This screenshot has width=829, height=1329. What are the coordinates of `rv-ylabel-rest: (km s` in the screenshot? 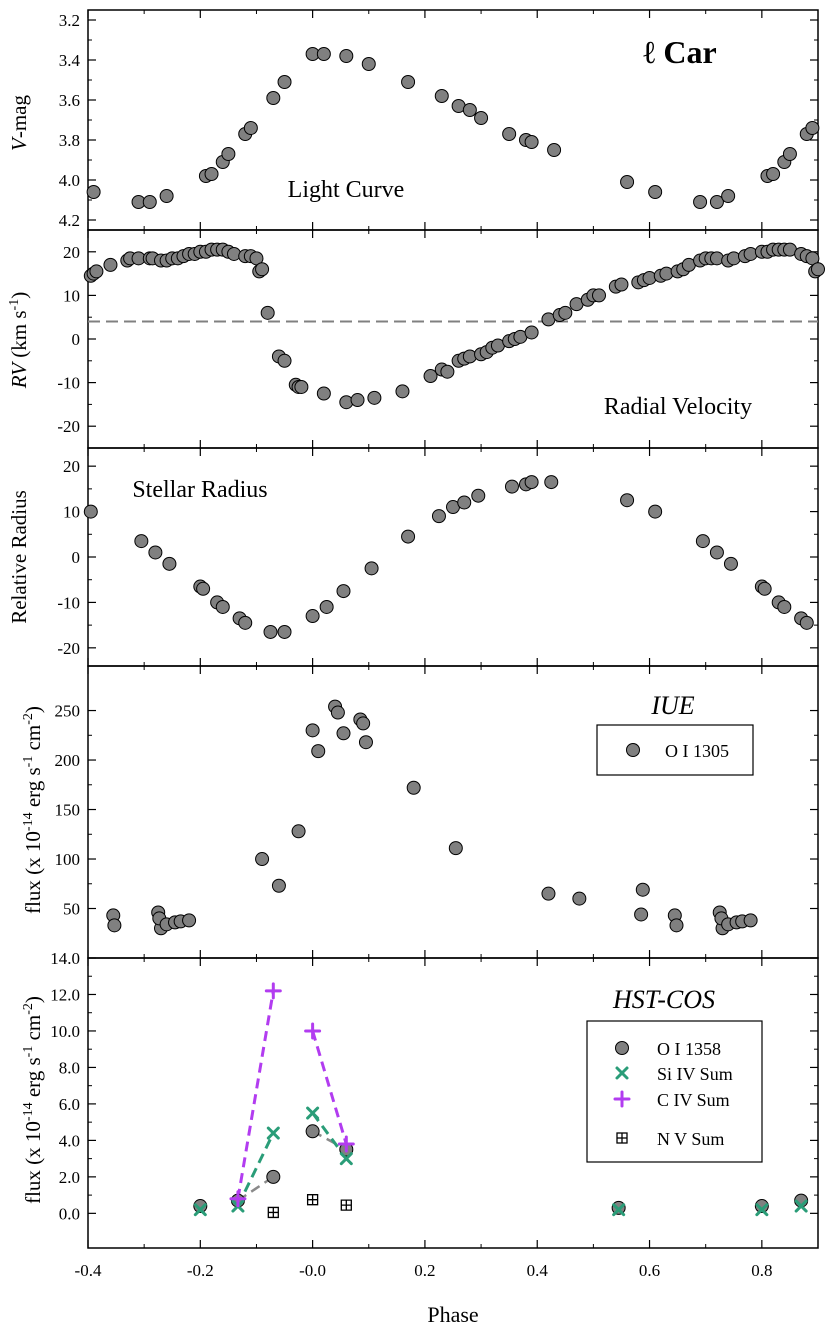 It's located at (19, 336).